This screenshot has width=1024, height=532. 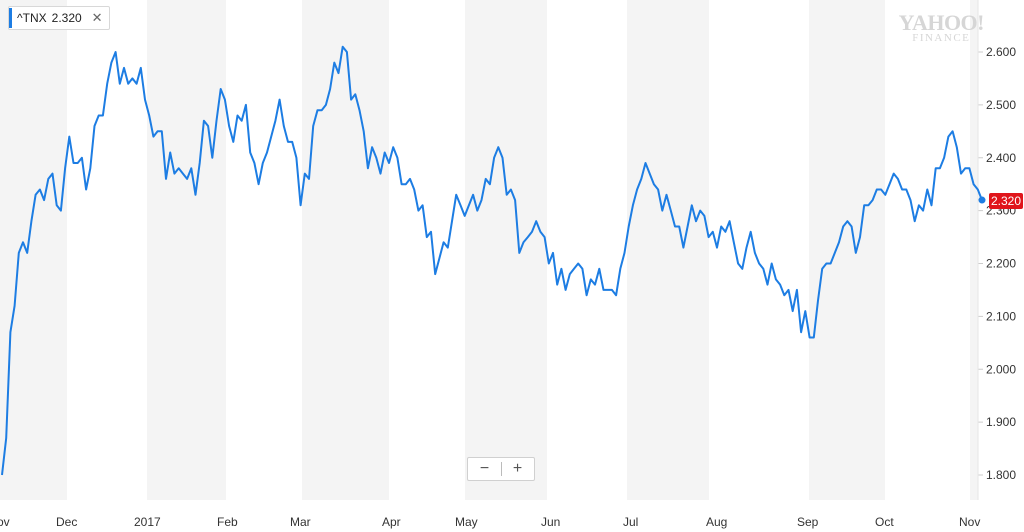 What do you see at coordinates (982, 200) in the screenshot?
I see `last-point-marker` at bounding box center [982, 200].